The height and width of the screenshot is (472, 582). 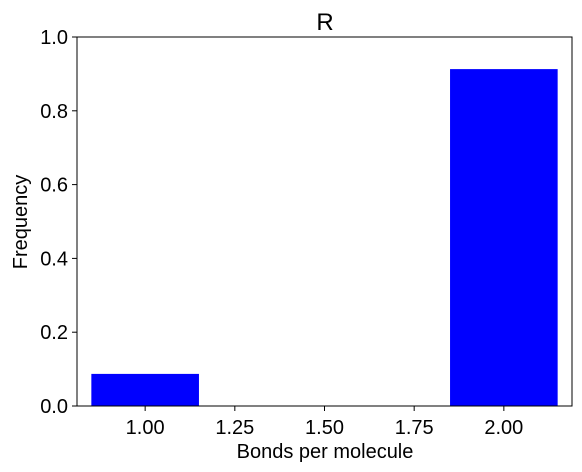 What do you see at coordinates (414, 428) in the screenshot?
I see `x-tick-label: 1.75` at bounding box center [414, 428].